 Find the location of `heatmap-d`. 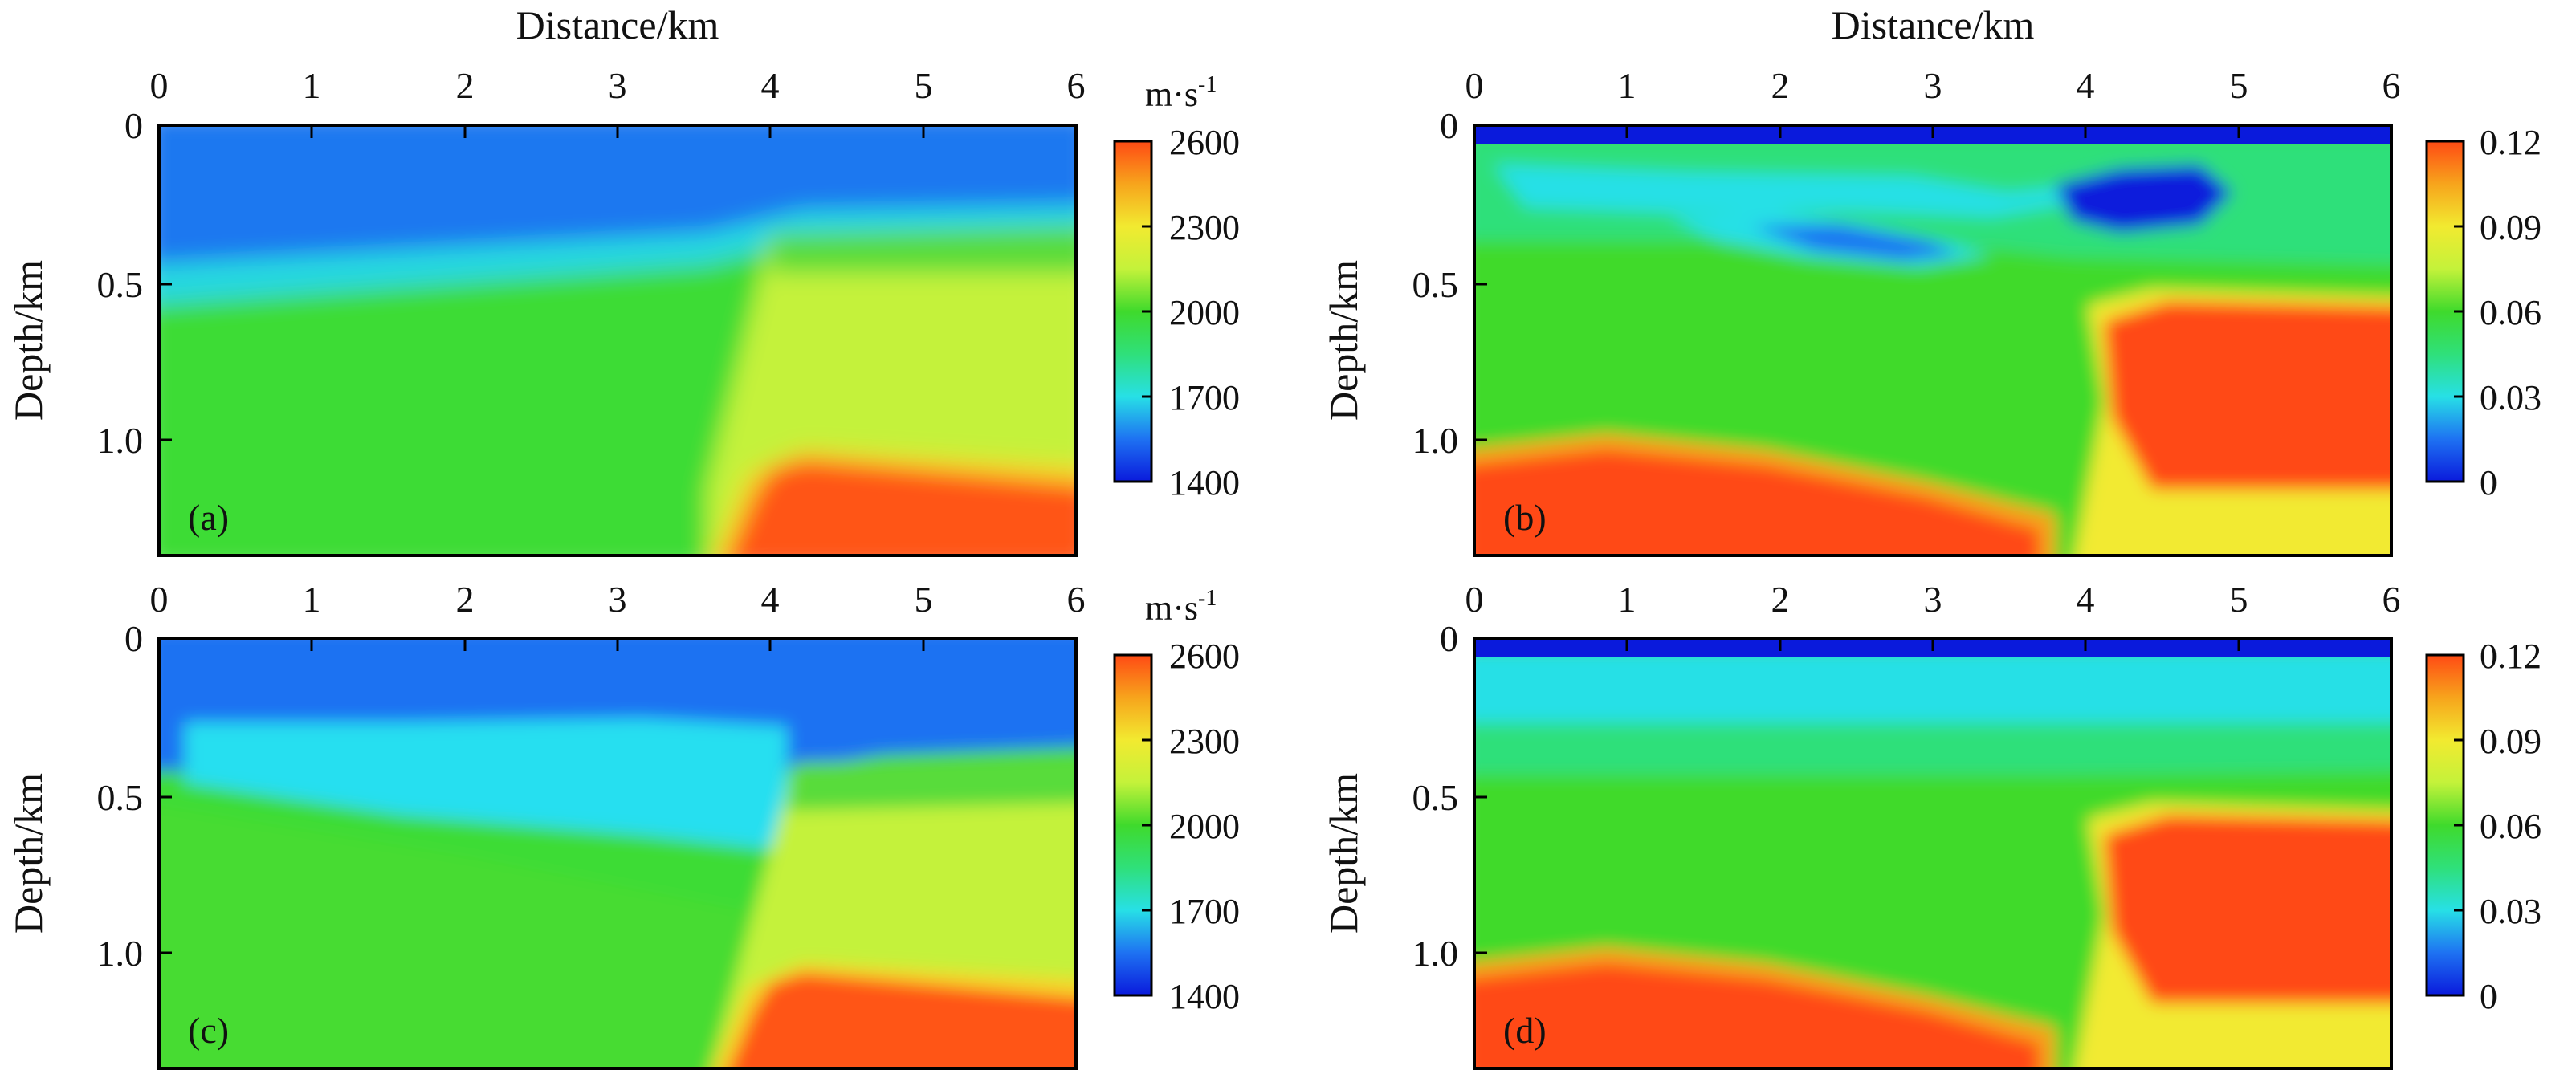

heatmap-d is located at coordinates (1932, 853).